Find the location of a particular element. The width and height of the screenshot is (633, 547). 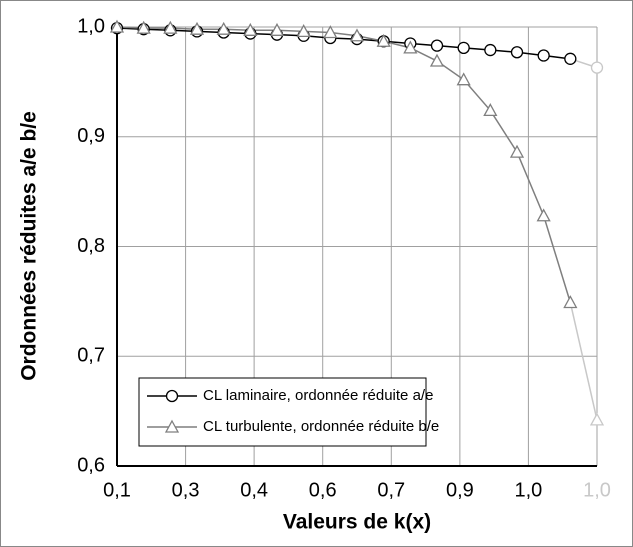

y-tick-label: 0,6 is located at coordinates (91, 465).